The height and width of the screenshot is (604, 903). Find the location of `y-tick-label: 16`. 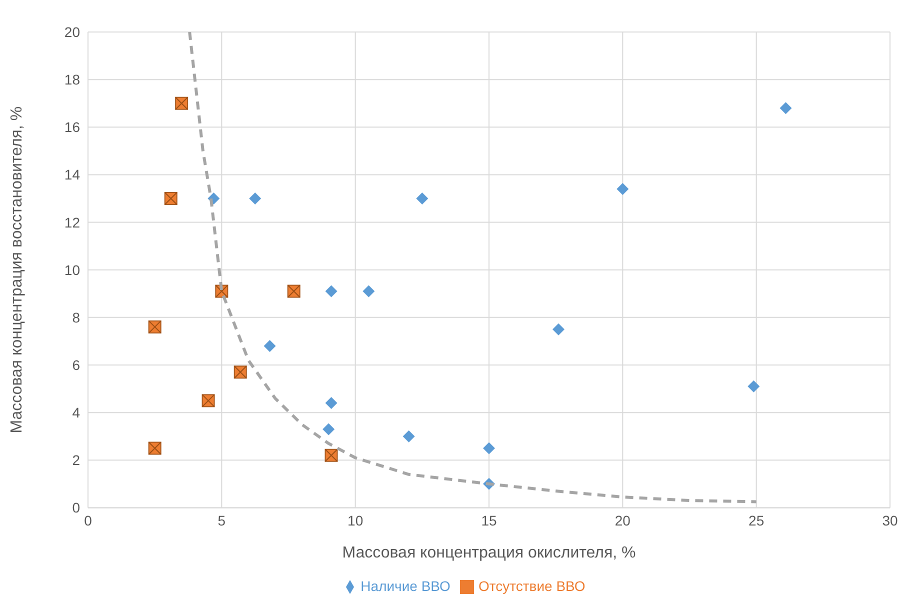

y-tick-label: 16 is located at coordinates (72, 127).